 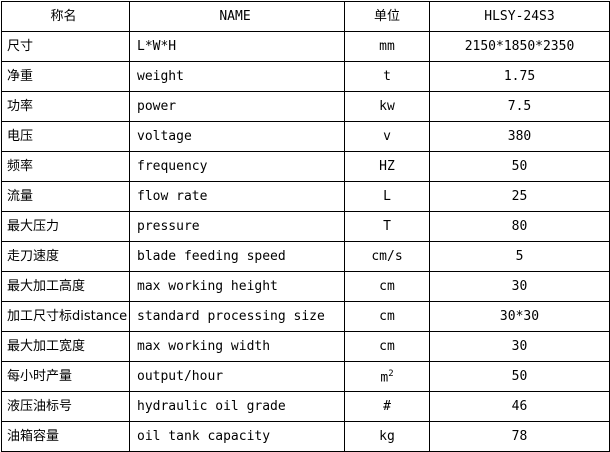 What do you see at coordinates (387, 16) in the screenshot?
I see `header-cell-unit: 单位` at bounding box center [387, 16].